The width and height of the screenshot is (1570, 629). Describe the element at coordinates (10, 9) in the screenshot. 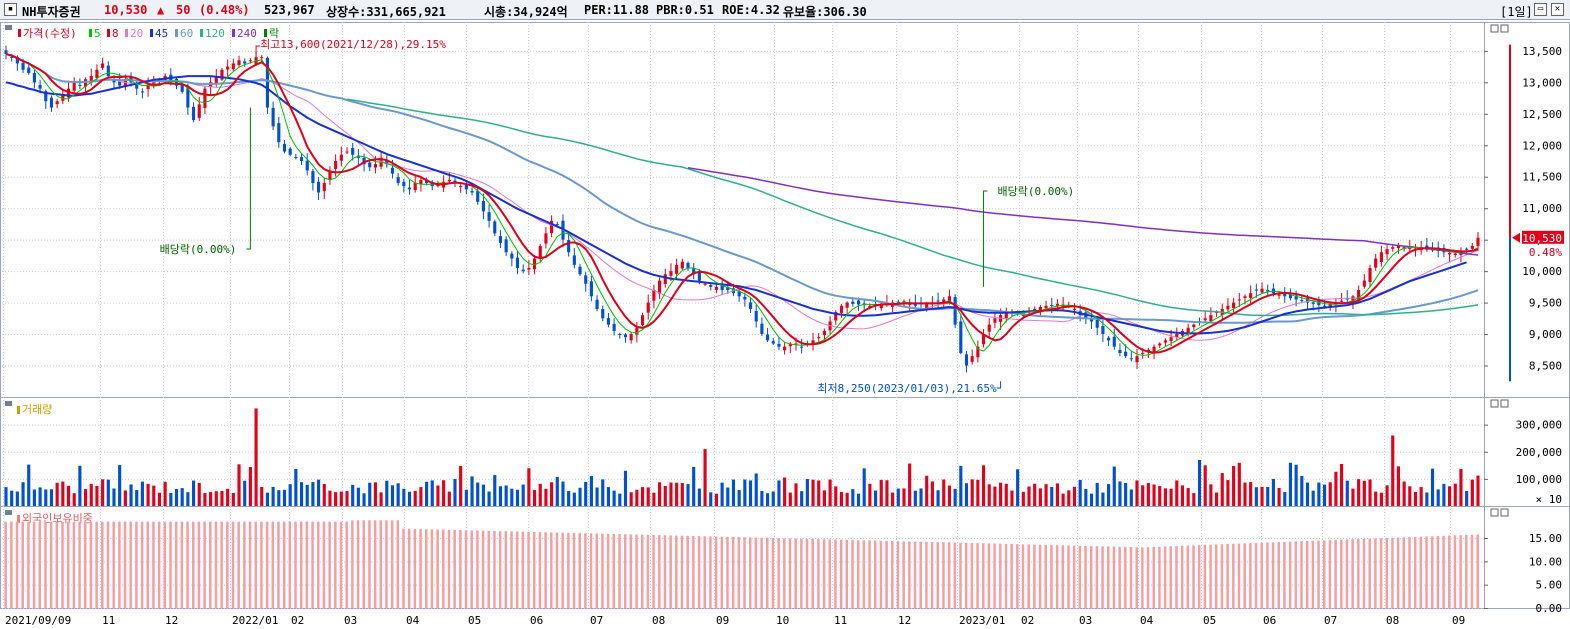

I see `menu-icon: ▪` at that location.